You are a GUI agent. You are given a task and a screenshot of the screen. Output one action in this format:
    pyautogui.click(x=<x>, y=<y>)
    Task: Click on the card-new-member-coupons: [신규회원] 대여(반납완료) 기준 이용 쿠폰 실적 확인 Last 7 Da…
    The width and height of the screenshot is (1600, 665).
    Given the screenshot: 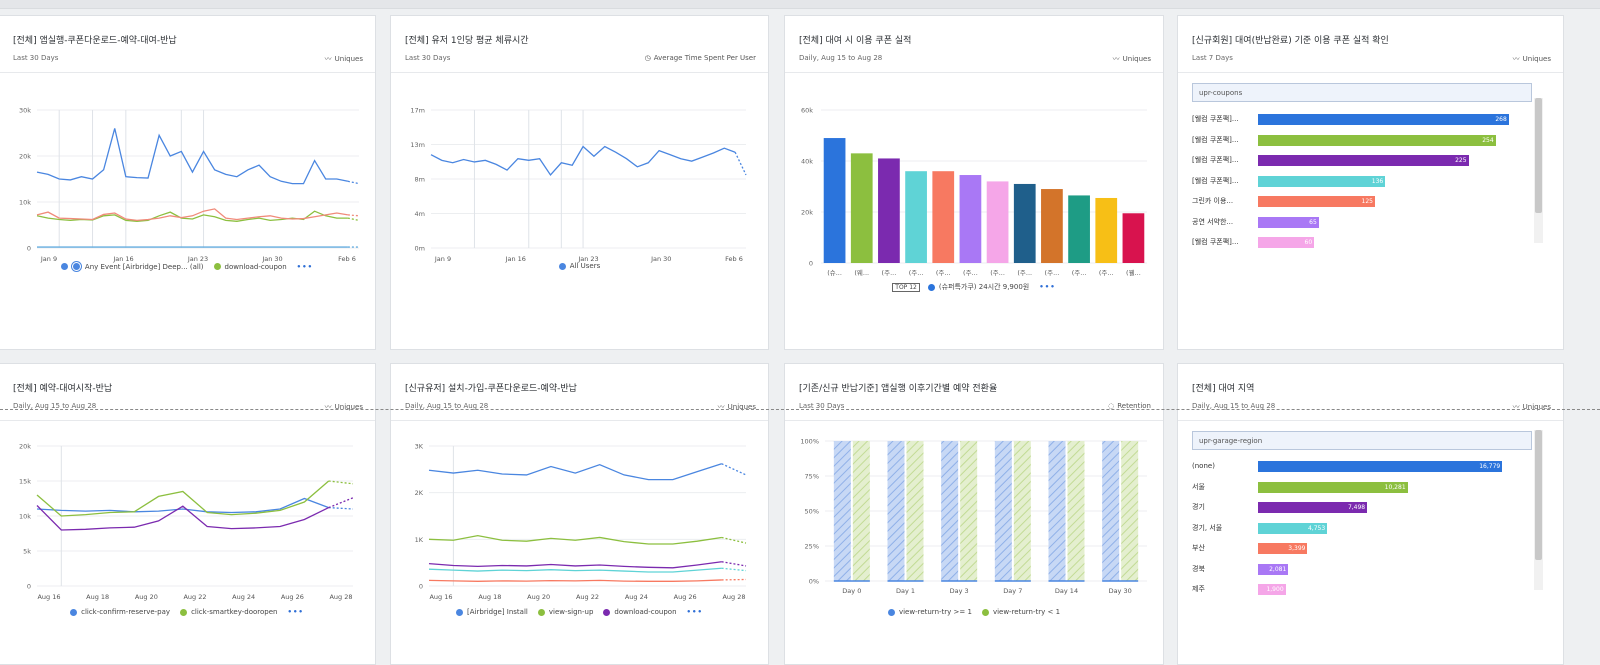 What is the action you would take?
    pyautogui.click(x=1370, y=182)
    